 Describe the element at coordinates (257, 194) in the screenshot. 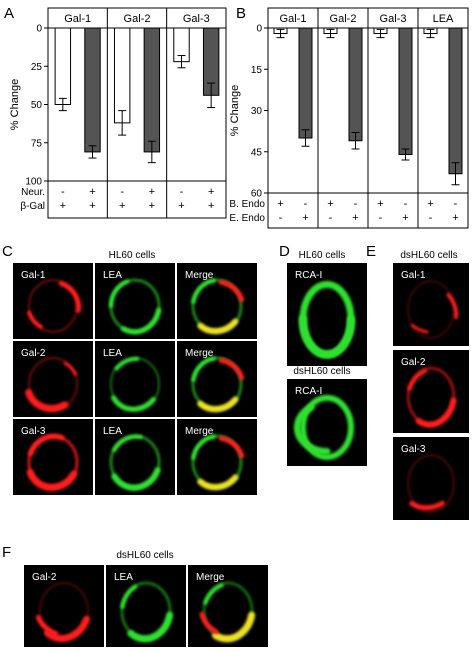

I see `y-tick-label: 60` at that location.